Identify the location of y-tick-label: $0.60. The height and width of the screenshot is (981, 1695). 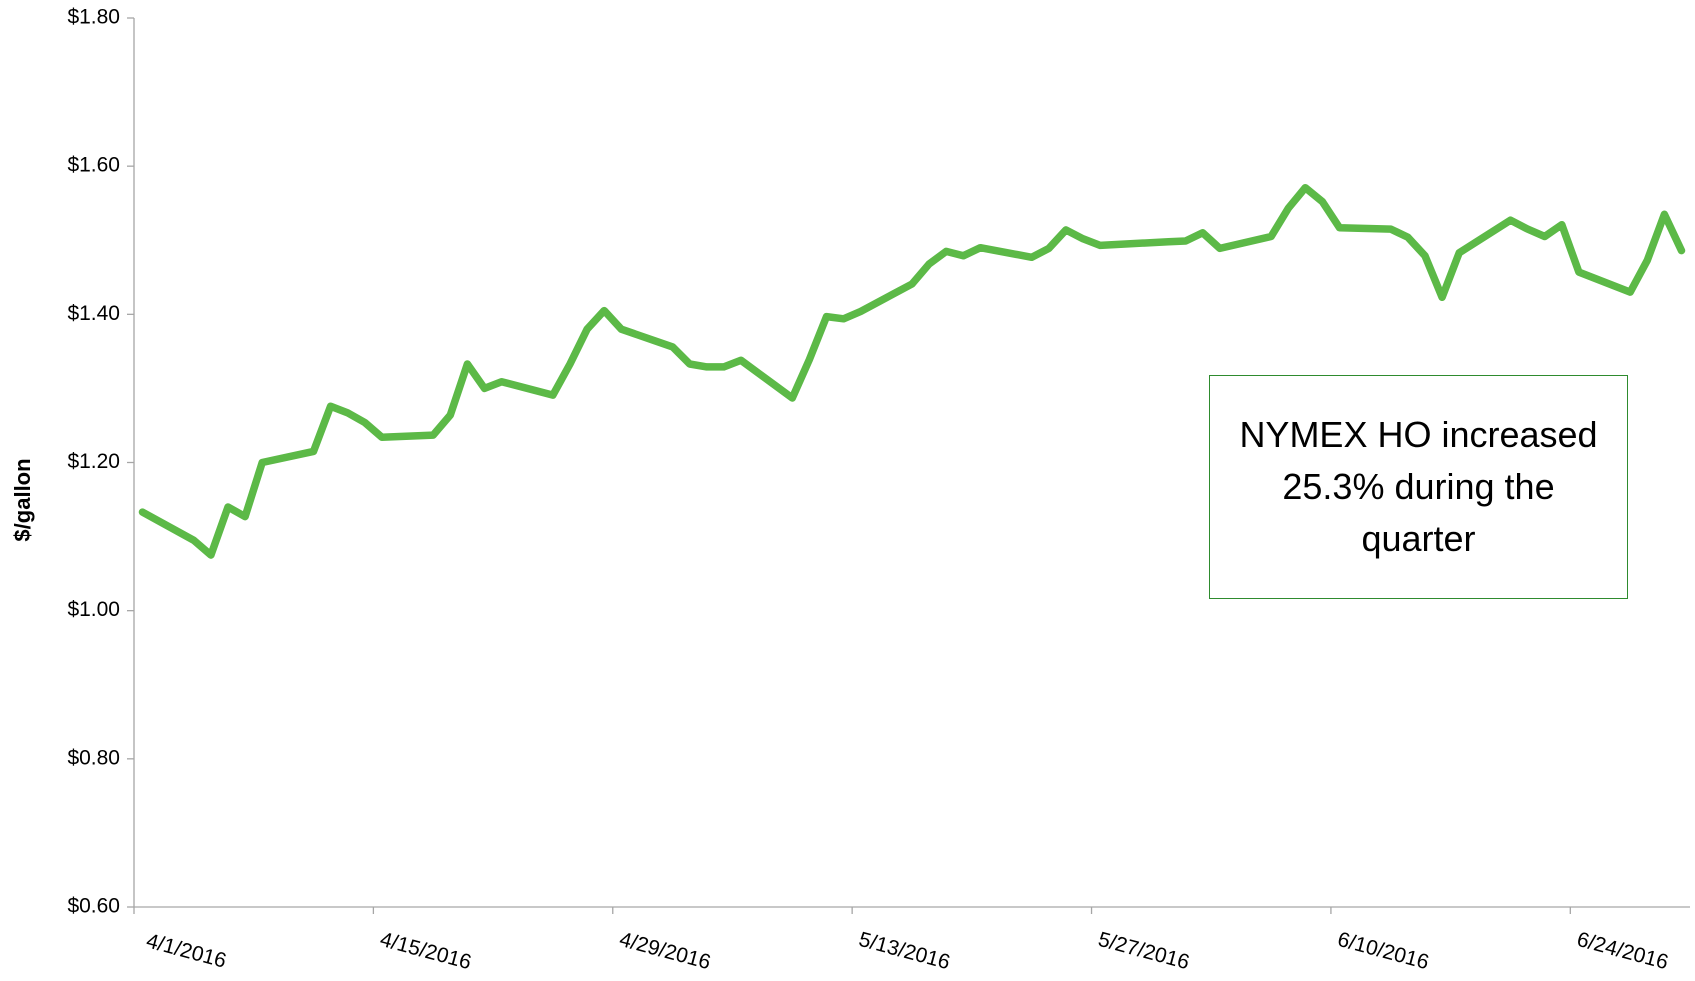
(93, 906).